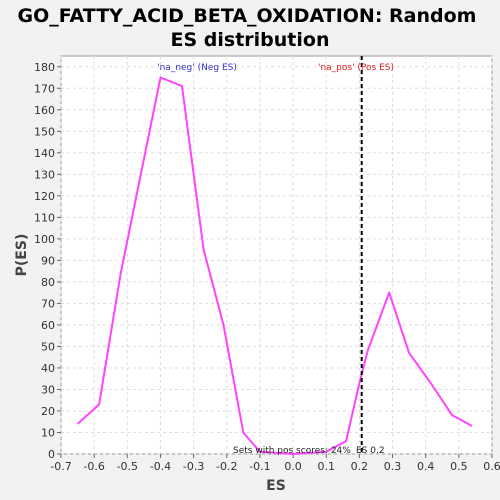 The image size is (500, 500). Describe the element at coordinates (60, 466) in the screenshot. I see `x-tick-label: -0.7` at that location.